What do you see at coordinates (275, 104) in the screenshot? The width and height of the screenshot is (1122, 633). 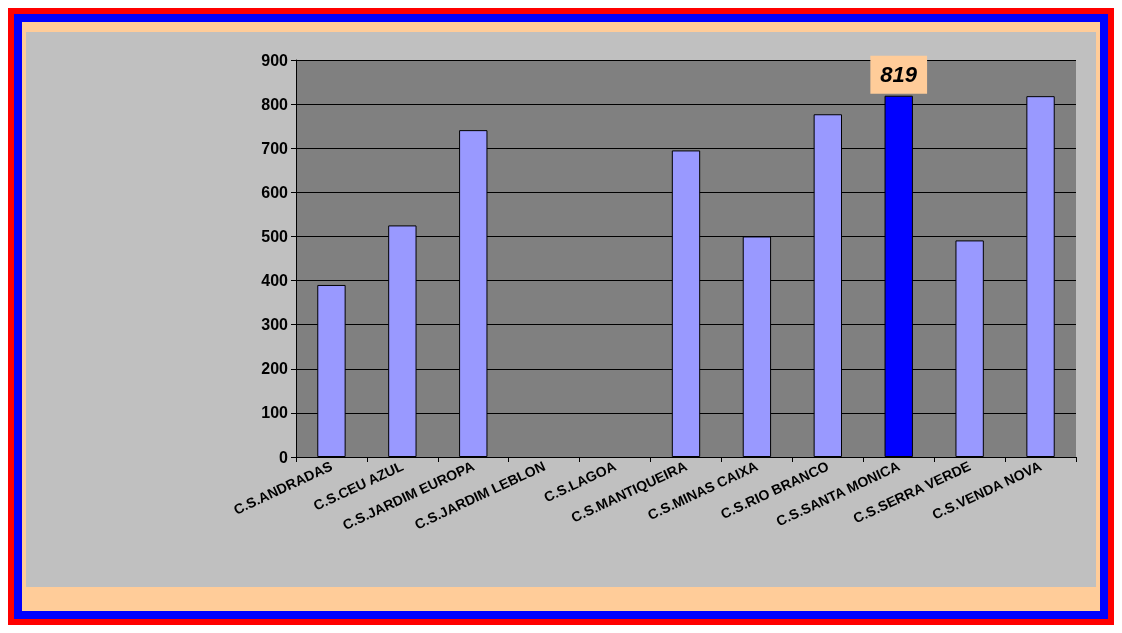 I see `y-tick-label: 800` at bounding box center [275, 104].